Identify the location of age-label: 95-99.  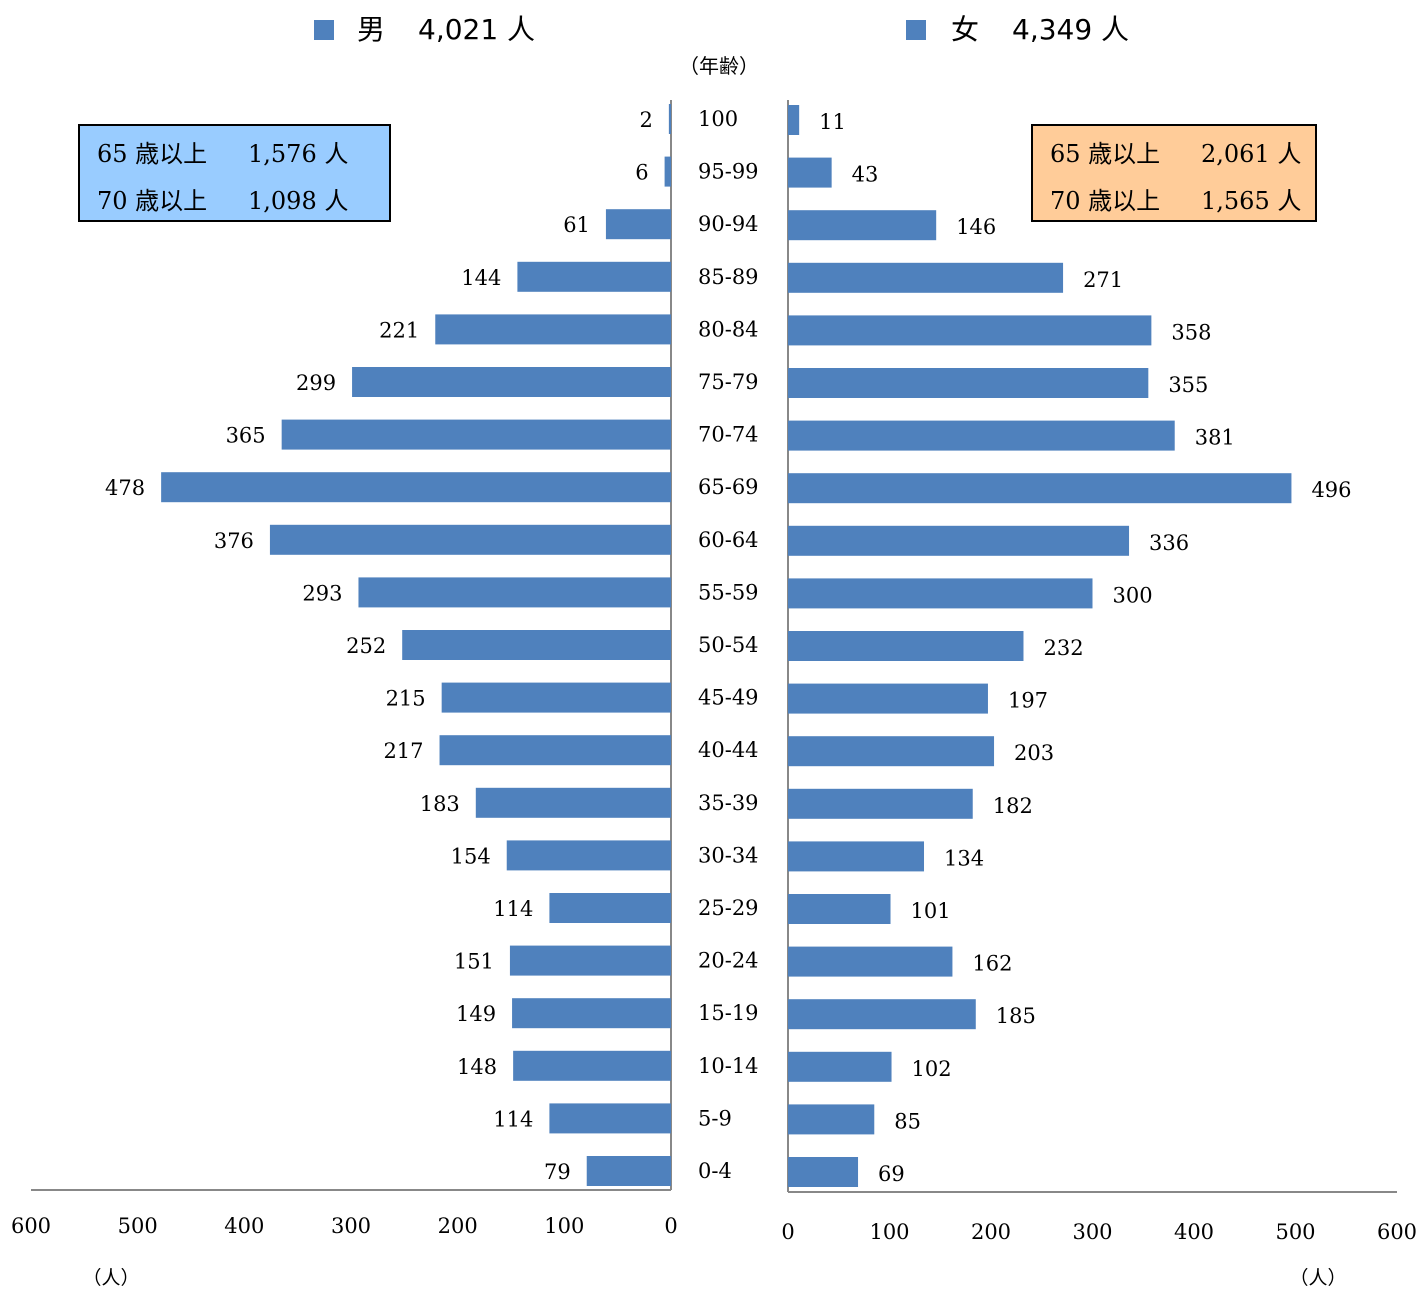
(728, 172).